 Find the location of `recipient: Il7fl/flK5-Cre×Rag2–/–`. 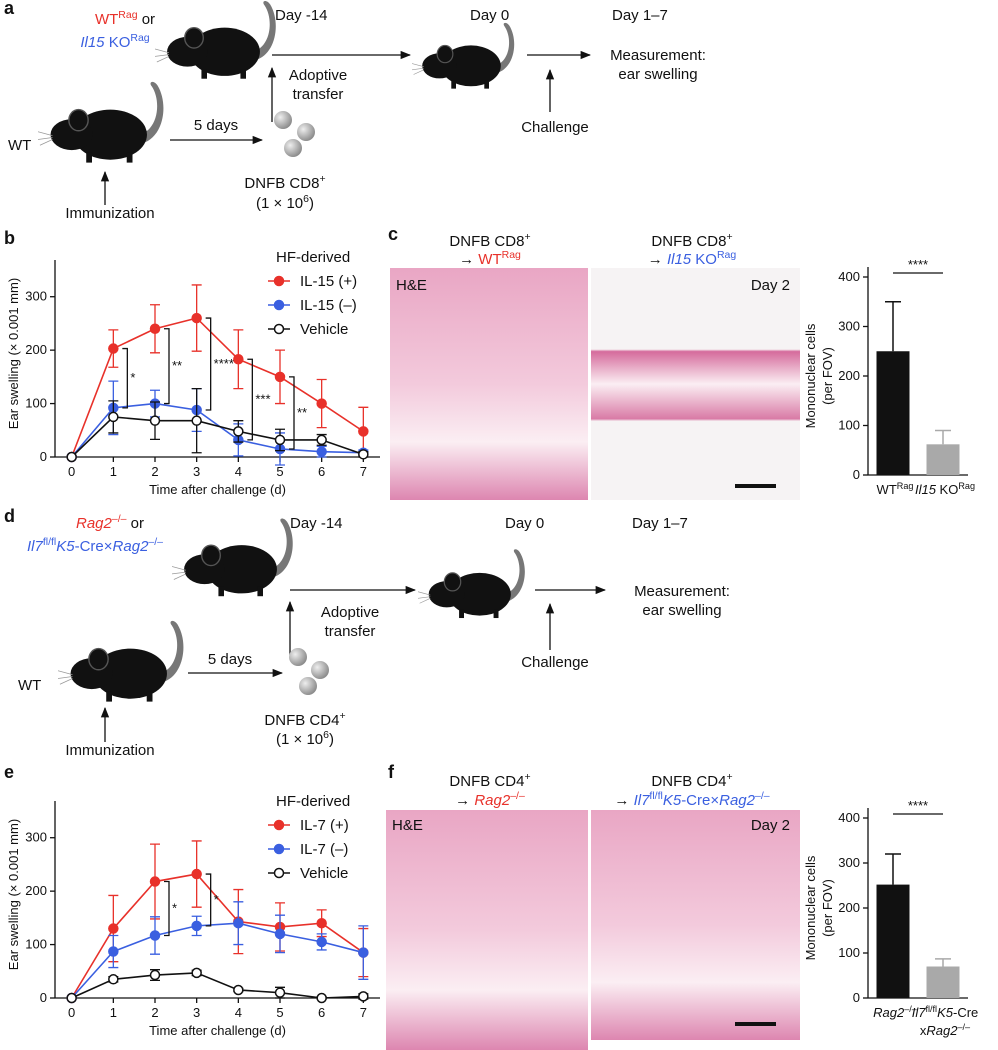

recipient: Il7fl/flK5-Cre×Rag2–/– is located at coordinates (95, 545).